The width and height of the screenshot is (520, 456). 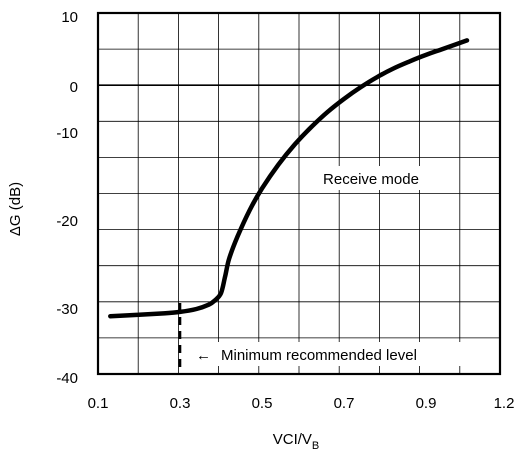 What do you see at coordinates (180, 403) in the screenshot?
I see `x-tick-label: 0.3` at bounding box center [180, 403].